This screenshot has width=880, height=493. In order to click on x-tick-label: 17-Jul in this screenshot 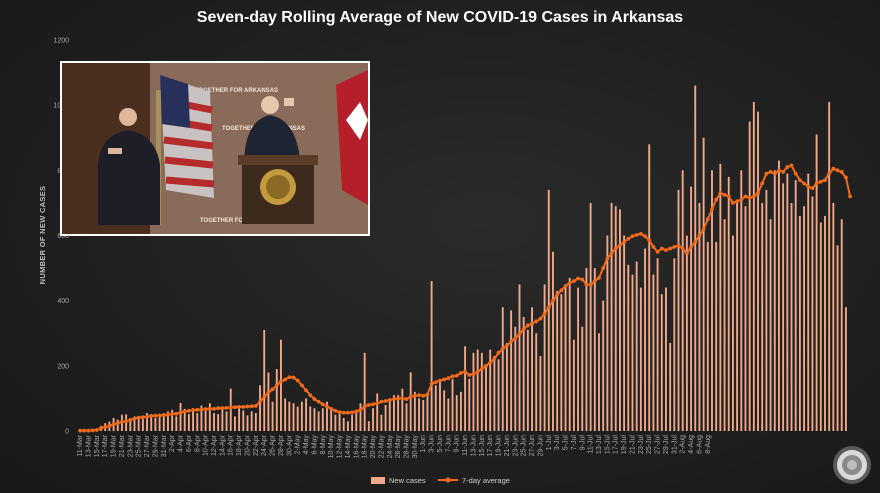, I will do `click(616, 445)`.